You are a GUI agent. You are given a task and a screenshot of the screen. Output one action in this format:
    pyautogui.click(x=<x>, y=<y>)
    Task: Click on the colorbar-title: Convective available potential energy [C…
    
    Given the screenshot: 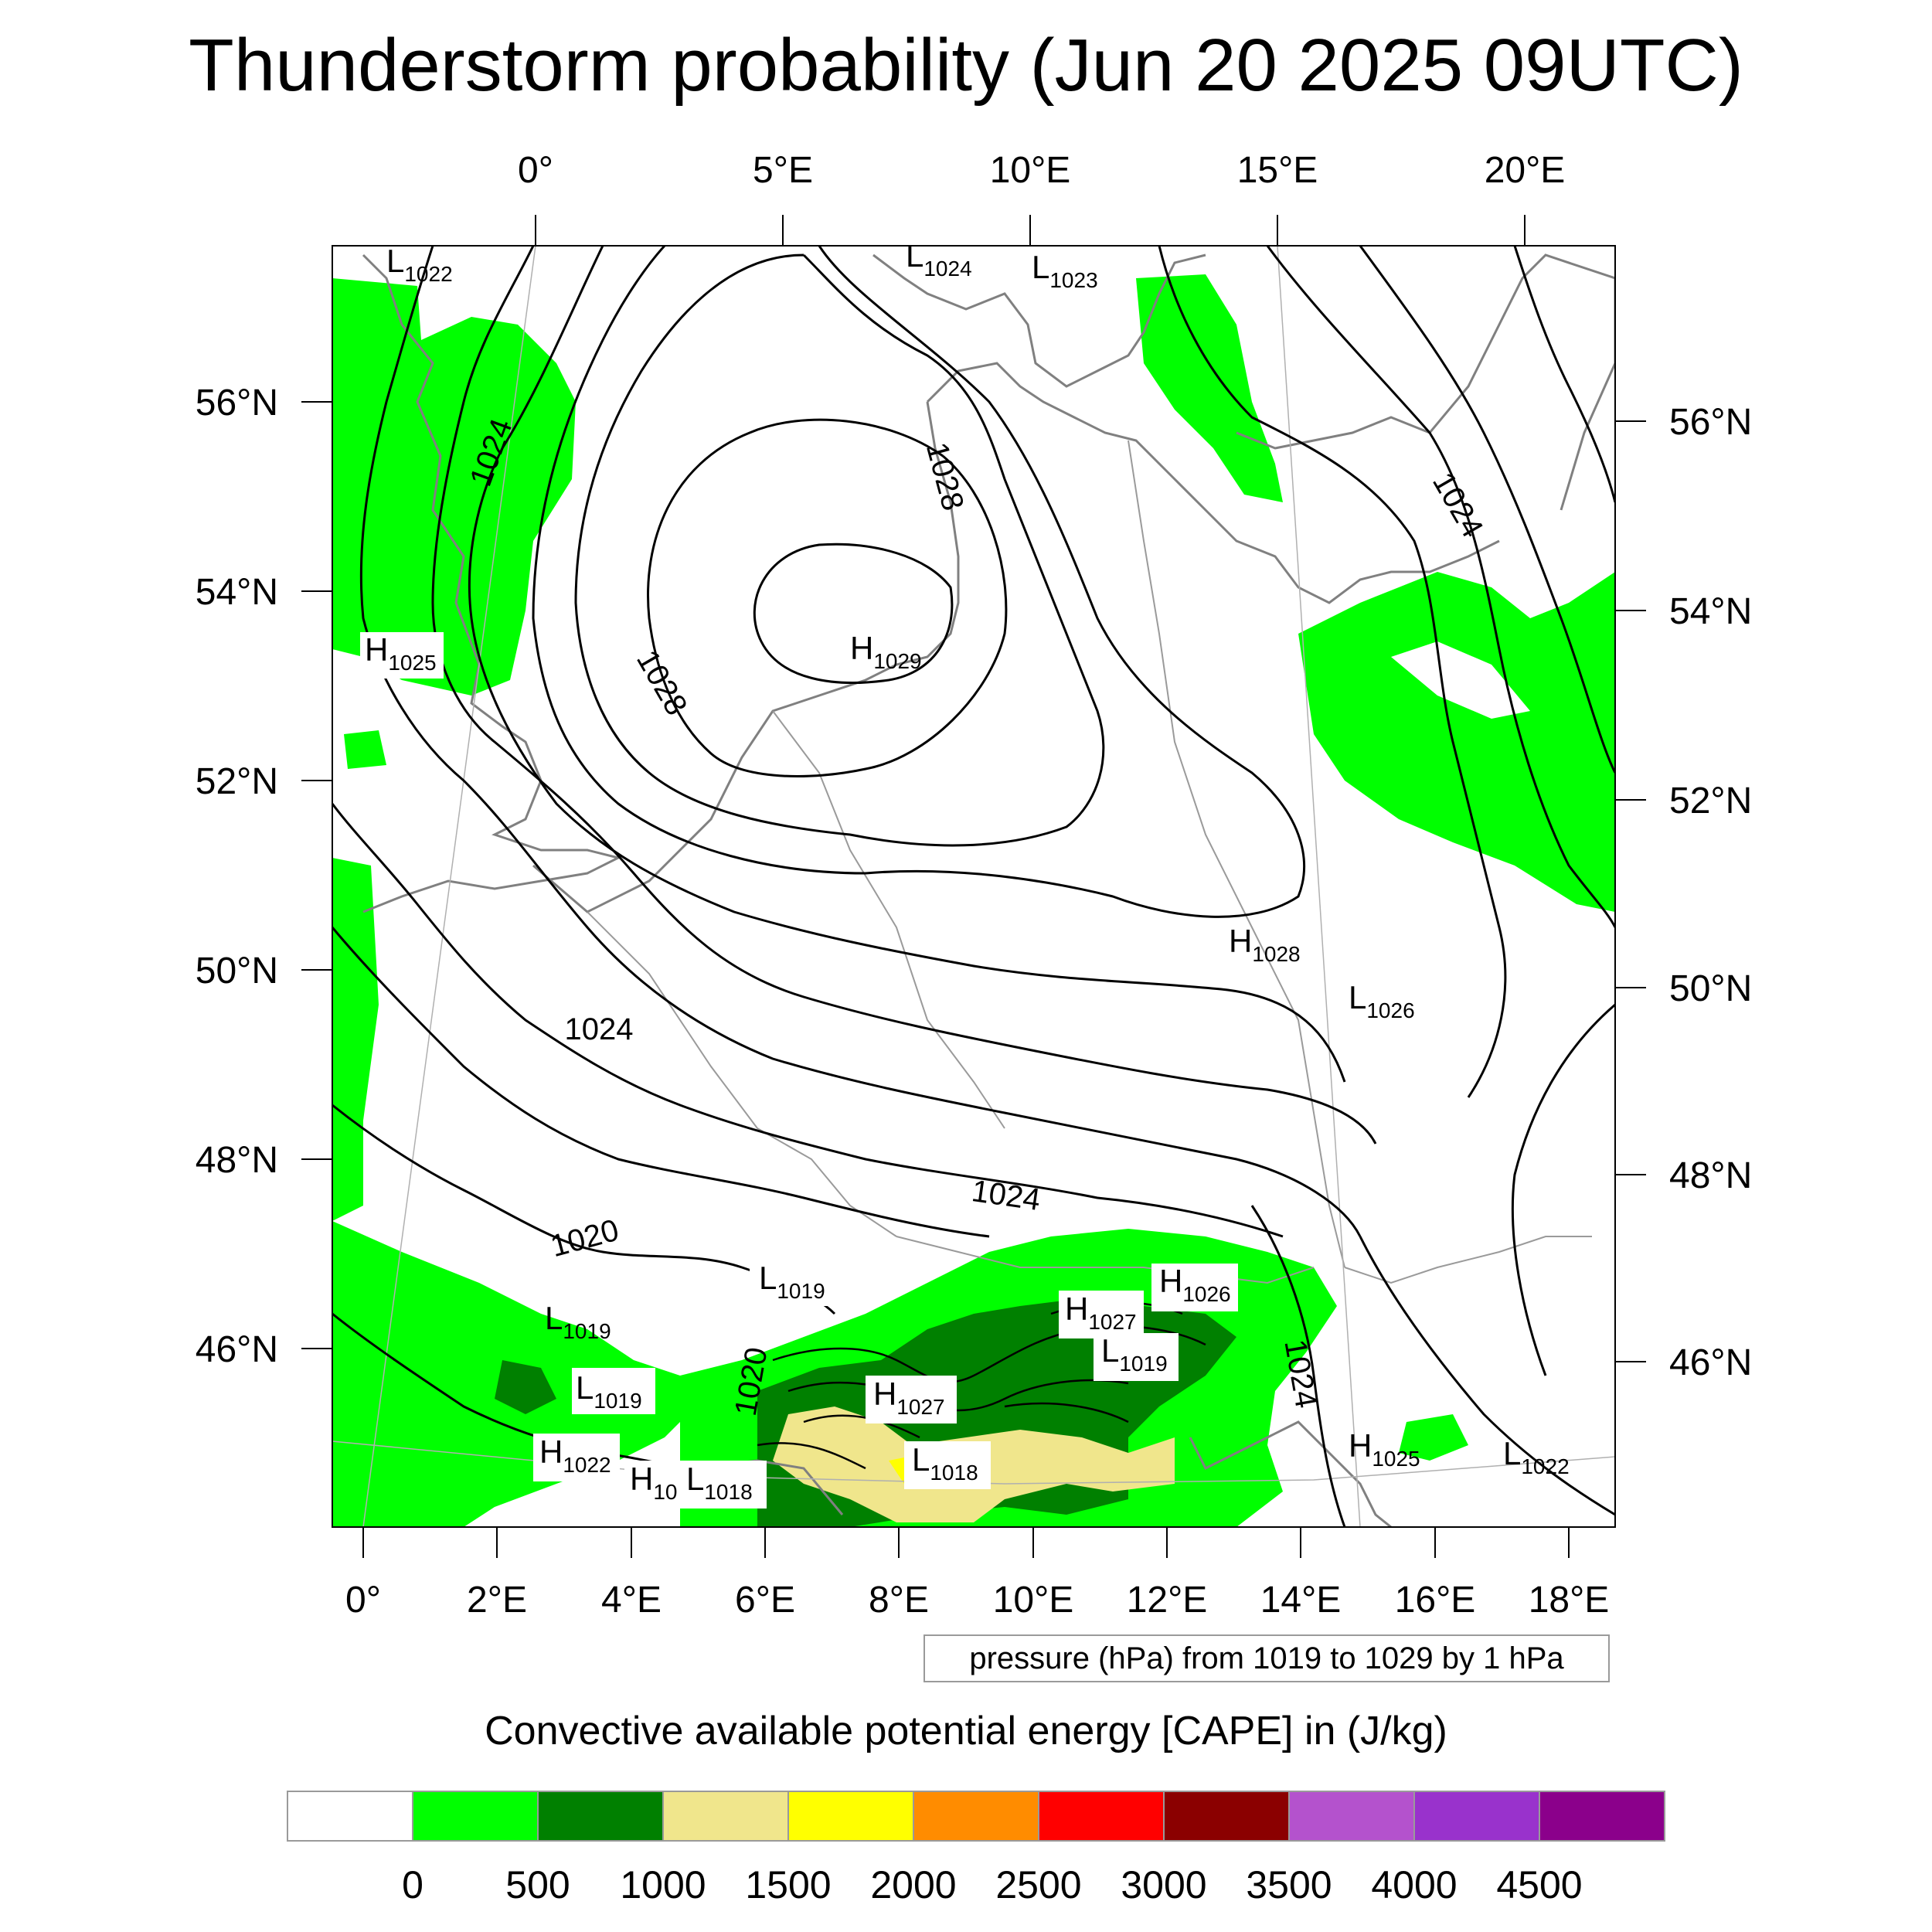 What is the action you would take?
    pyautogui.click(x=966, y=1731)
    